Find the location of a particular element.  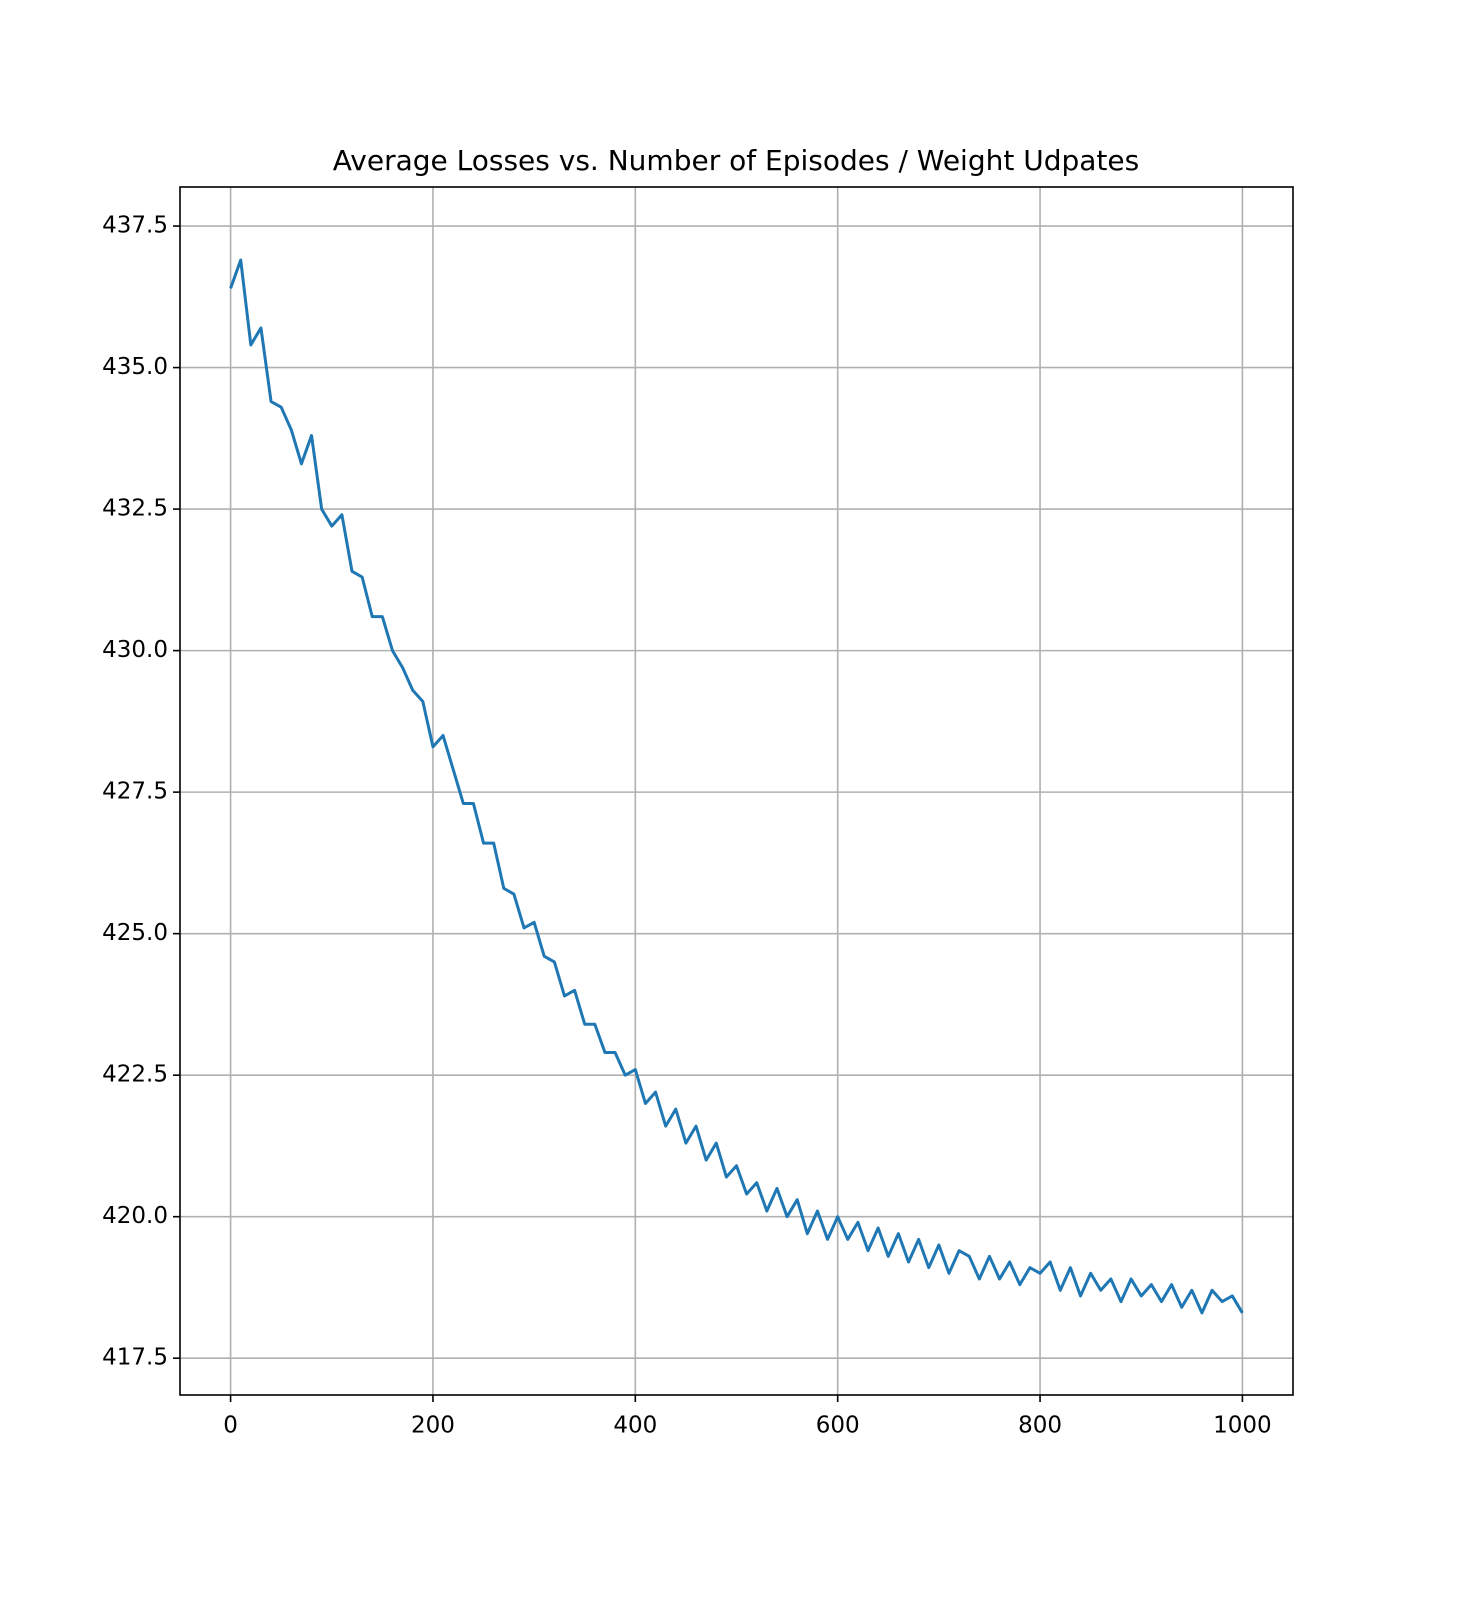

y-tick-label: 427.5 is located at coordinates (135, 792).